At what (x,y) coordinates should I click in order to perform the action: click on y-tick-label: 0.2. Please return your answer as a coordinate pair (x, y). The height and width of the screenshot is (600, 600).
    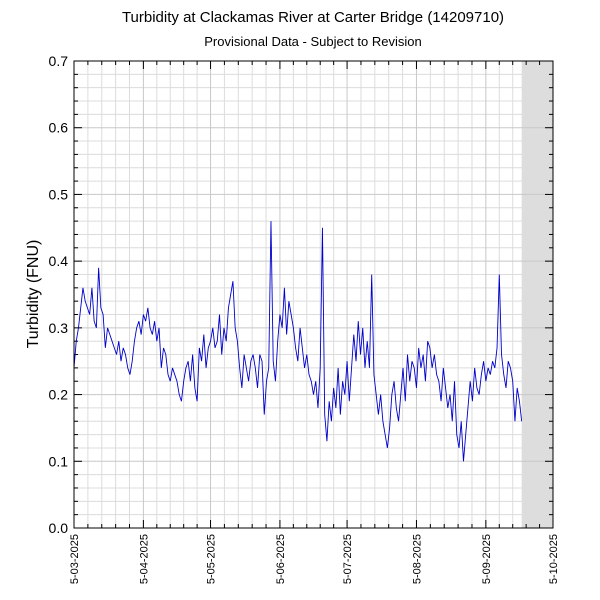
    Looking at the image, I should click on (59, 395).